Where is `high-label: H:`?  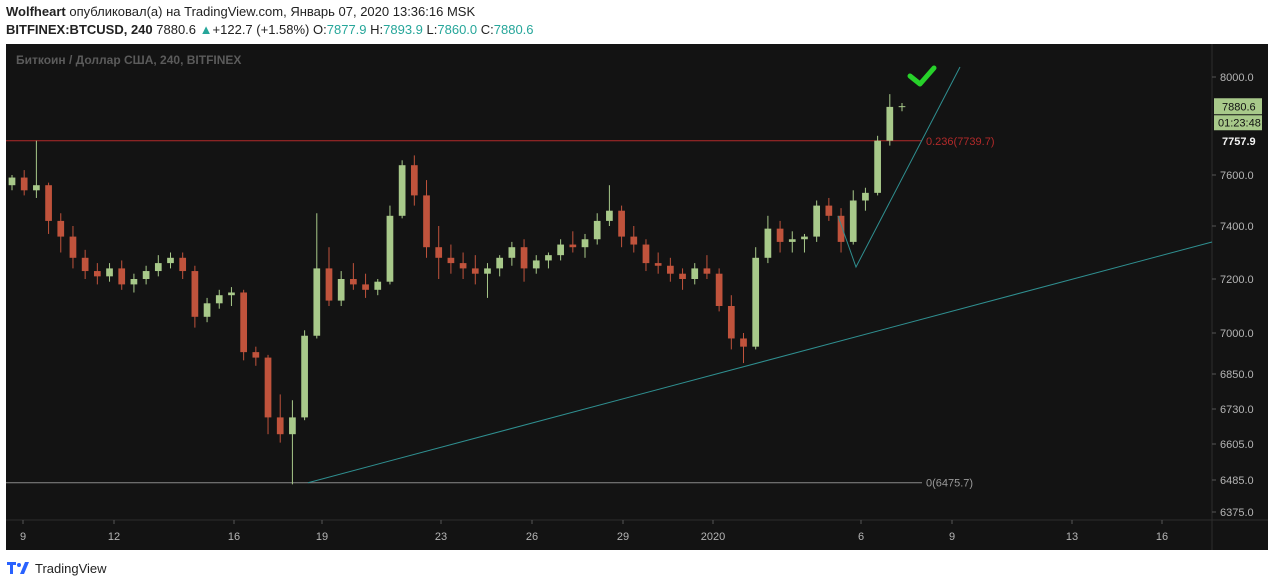 high-label: H: is located at coordinates (377, 29).